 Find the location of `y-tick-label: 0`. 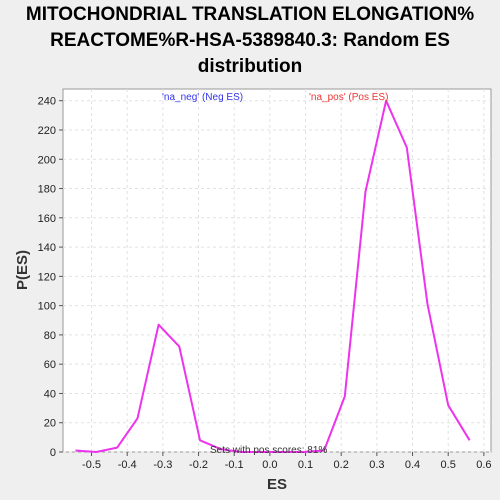

y-tick-label: 0 is located at coordinates (53, 453).